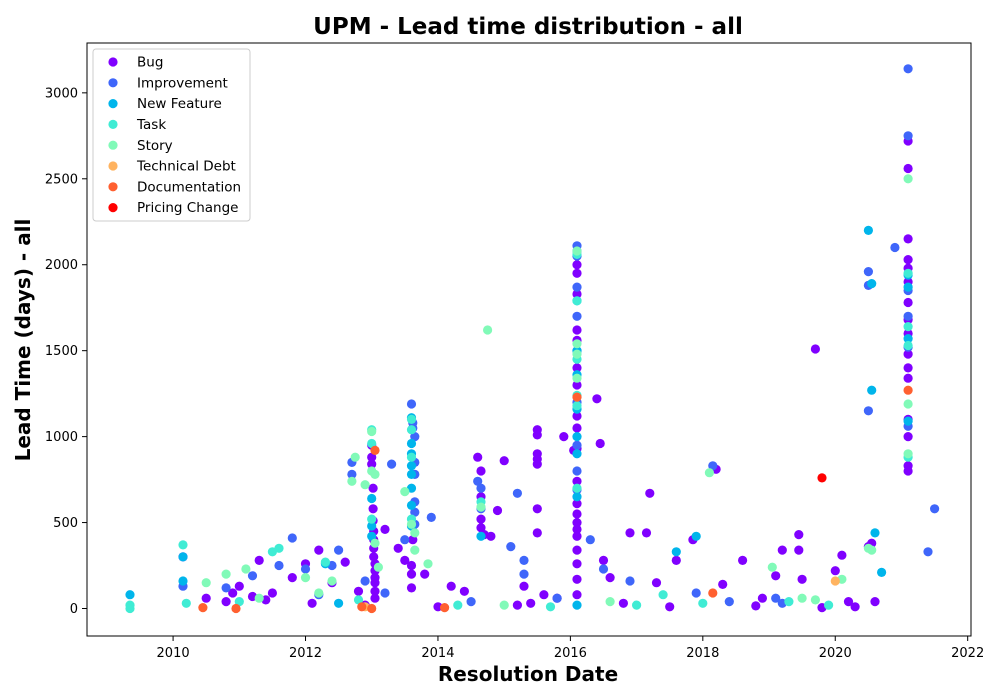 This screenshot has width=1000, height=700. What do you see at coordinates (186, 167) in the screenshot?
I see `legend-label: Technical Debt` at bounding box center [186, 167].